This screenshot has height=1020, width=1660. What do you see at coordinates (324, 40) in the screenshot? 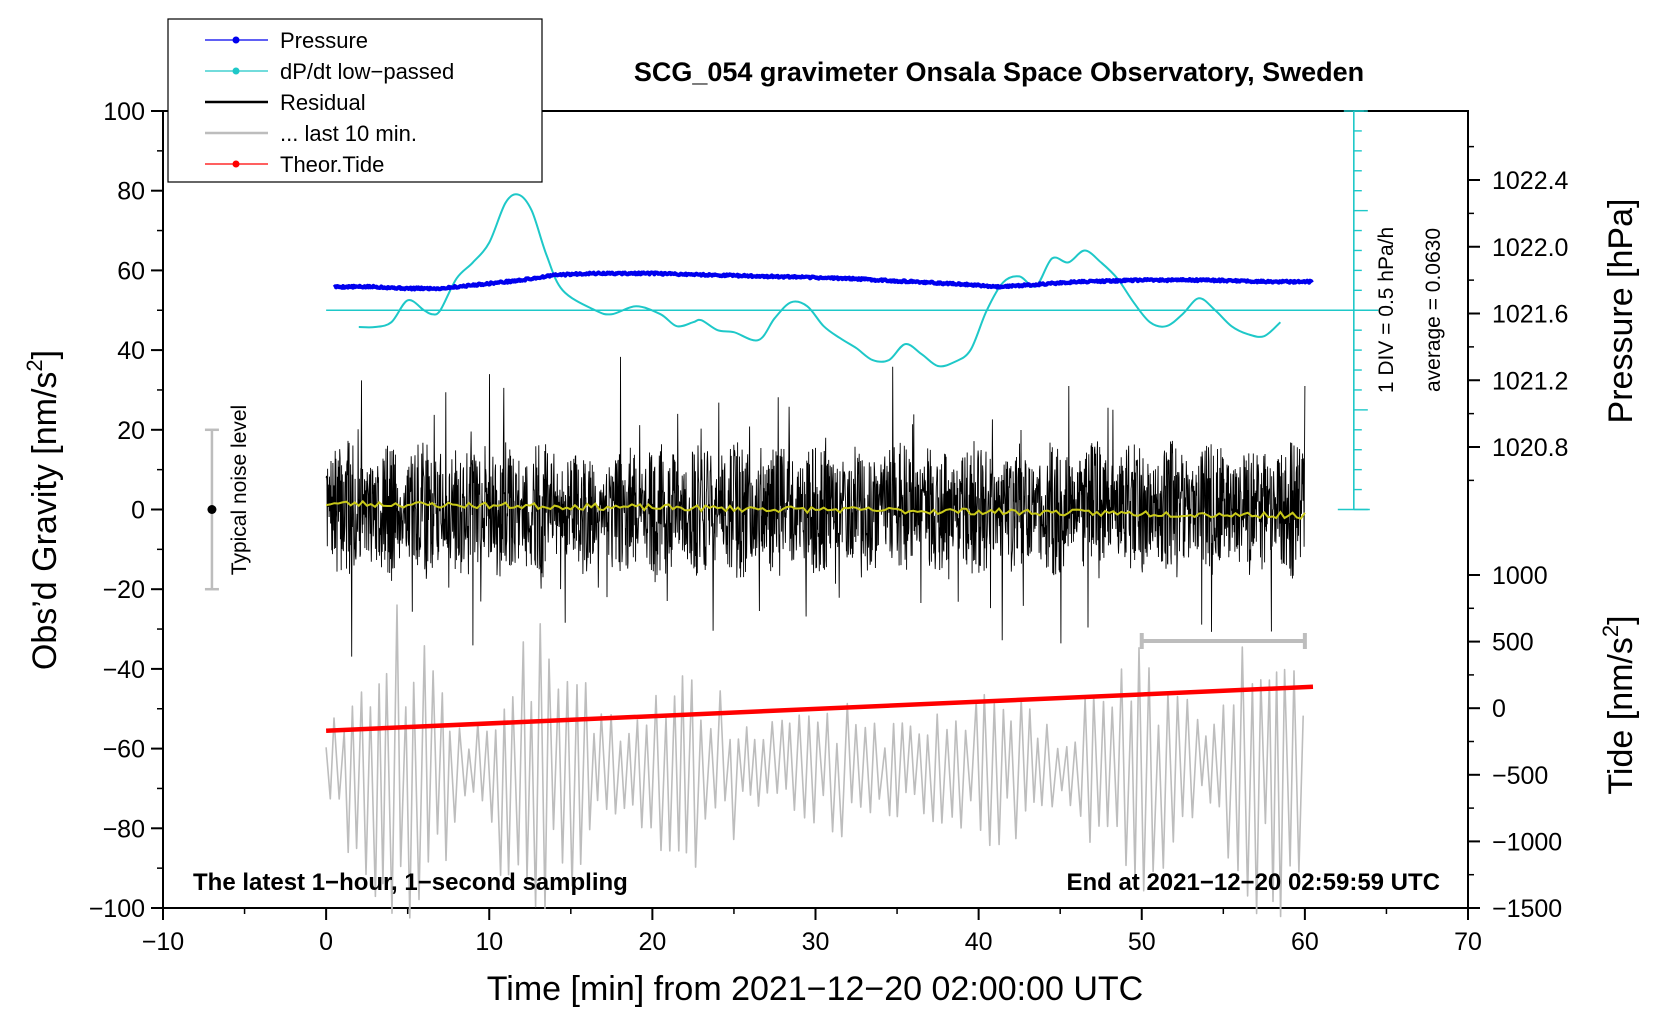
I see `legend-label: Pressure` at bounding box center [324, 40].